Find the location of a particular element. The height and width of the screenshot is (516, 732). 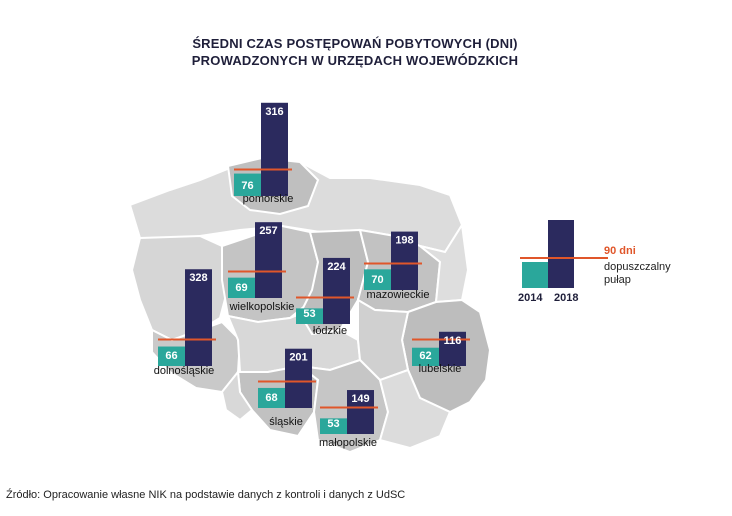

value-label-2018-5: 116 is located at coordinates (453, 341).